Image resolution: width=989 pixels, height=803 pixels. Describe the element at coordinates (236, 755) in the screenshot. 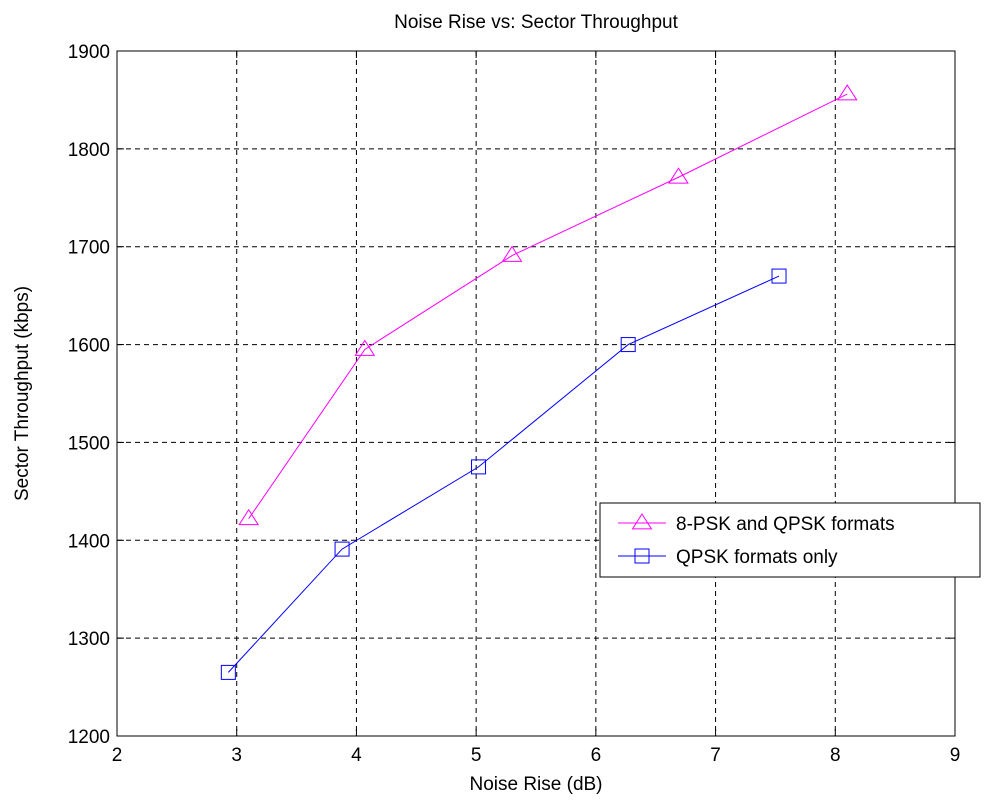

I see `x-tick-label: 3` at that location.